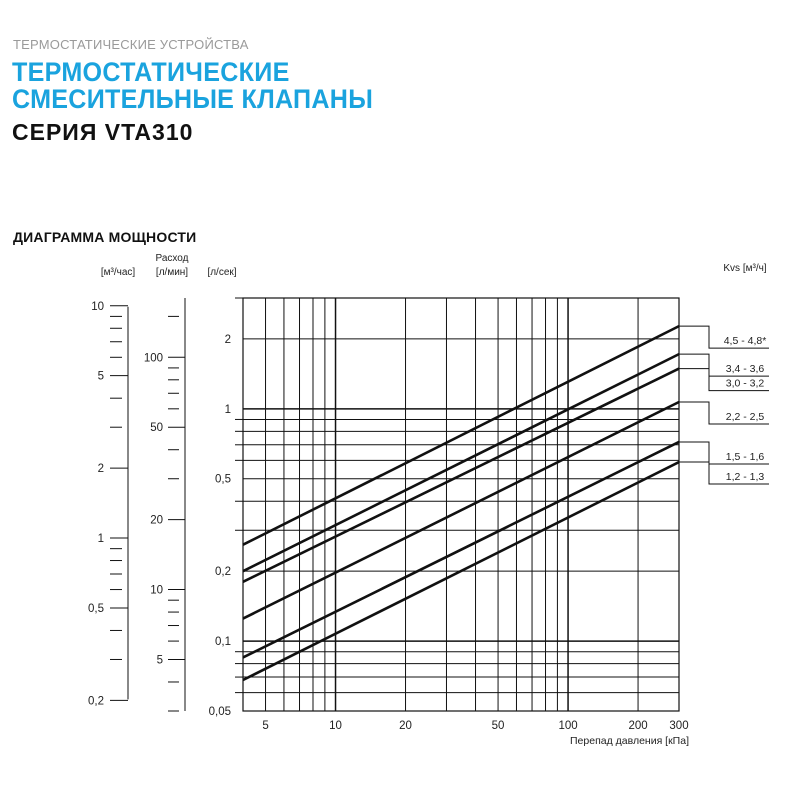  Describe the element at coordinates (745, 341) in the screenshot. I see `legend-label-1: 4,5 - 4,8*` at that location.